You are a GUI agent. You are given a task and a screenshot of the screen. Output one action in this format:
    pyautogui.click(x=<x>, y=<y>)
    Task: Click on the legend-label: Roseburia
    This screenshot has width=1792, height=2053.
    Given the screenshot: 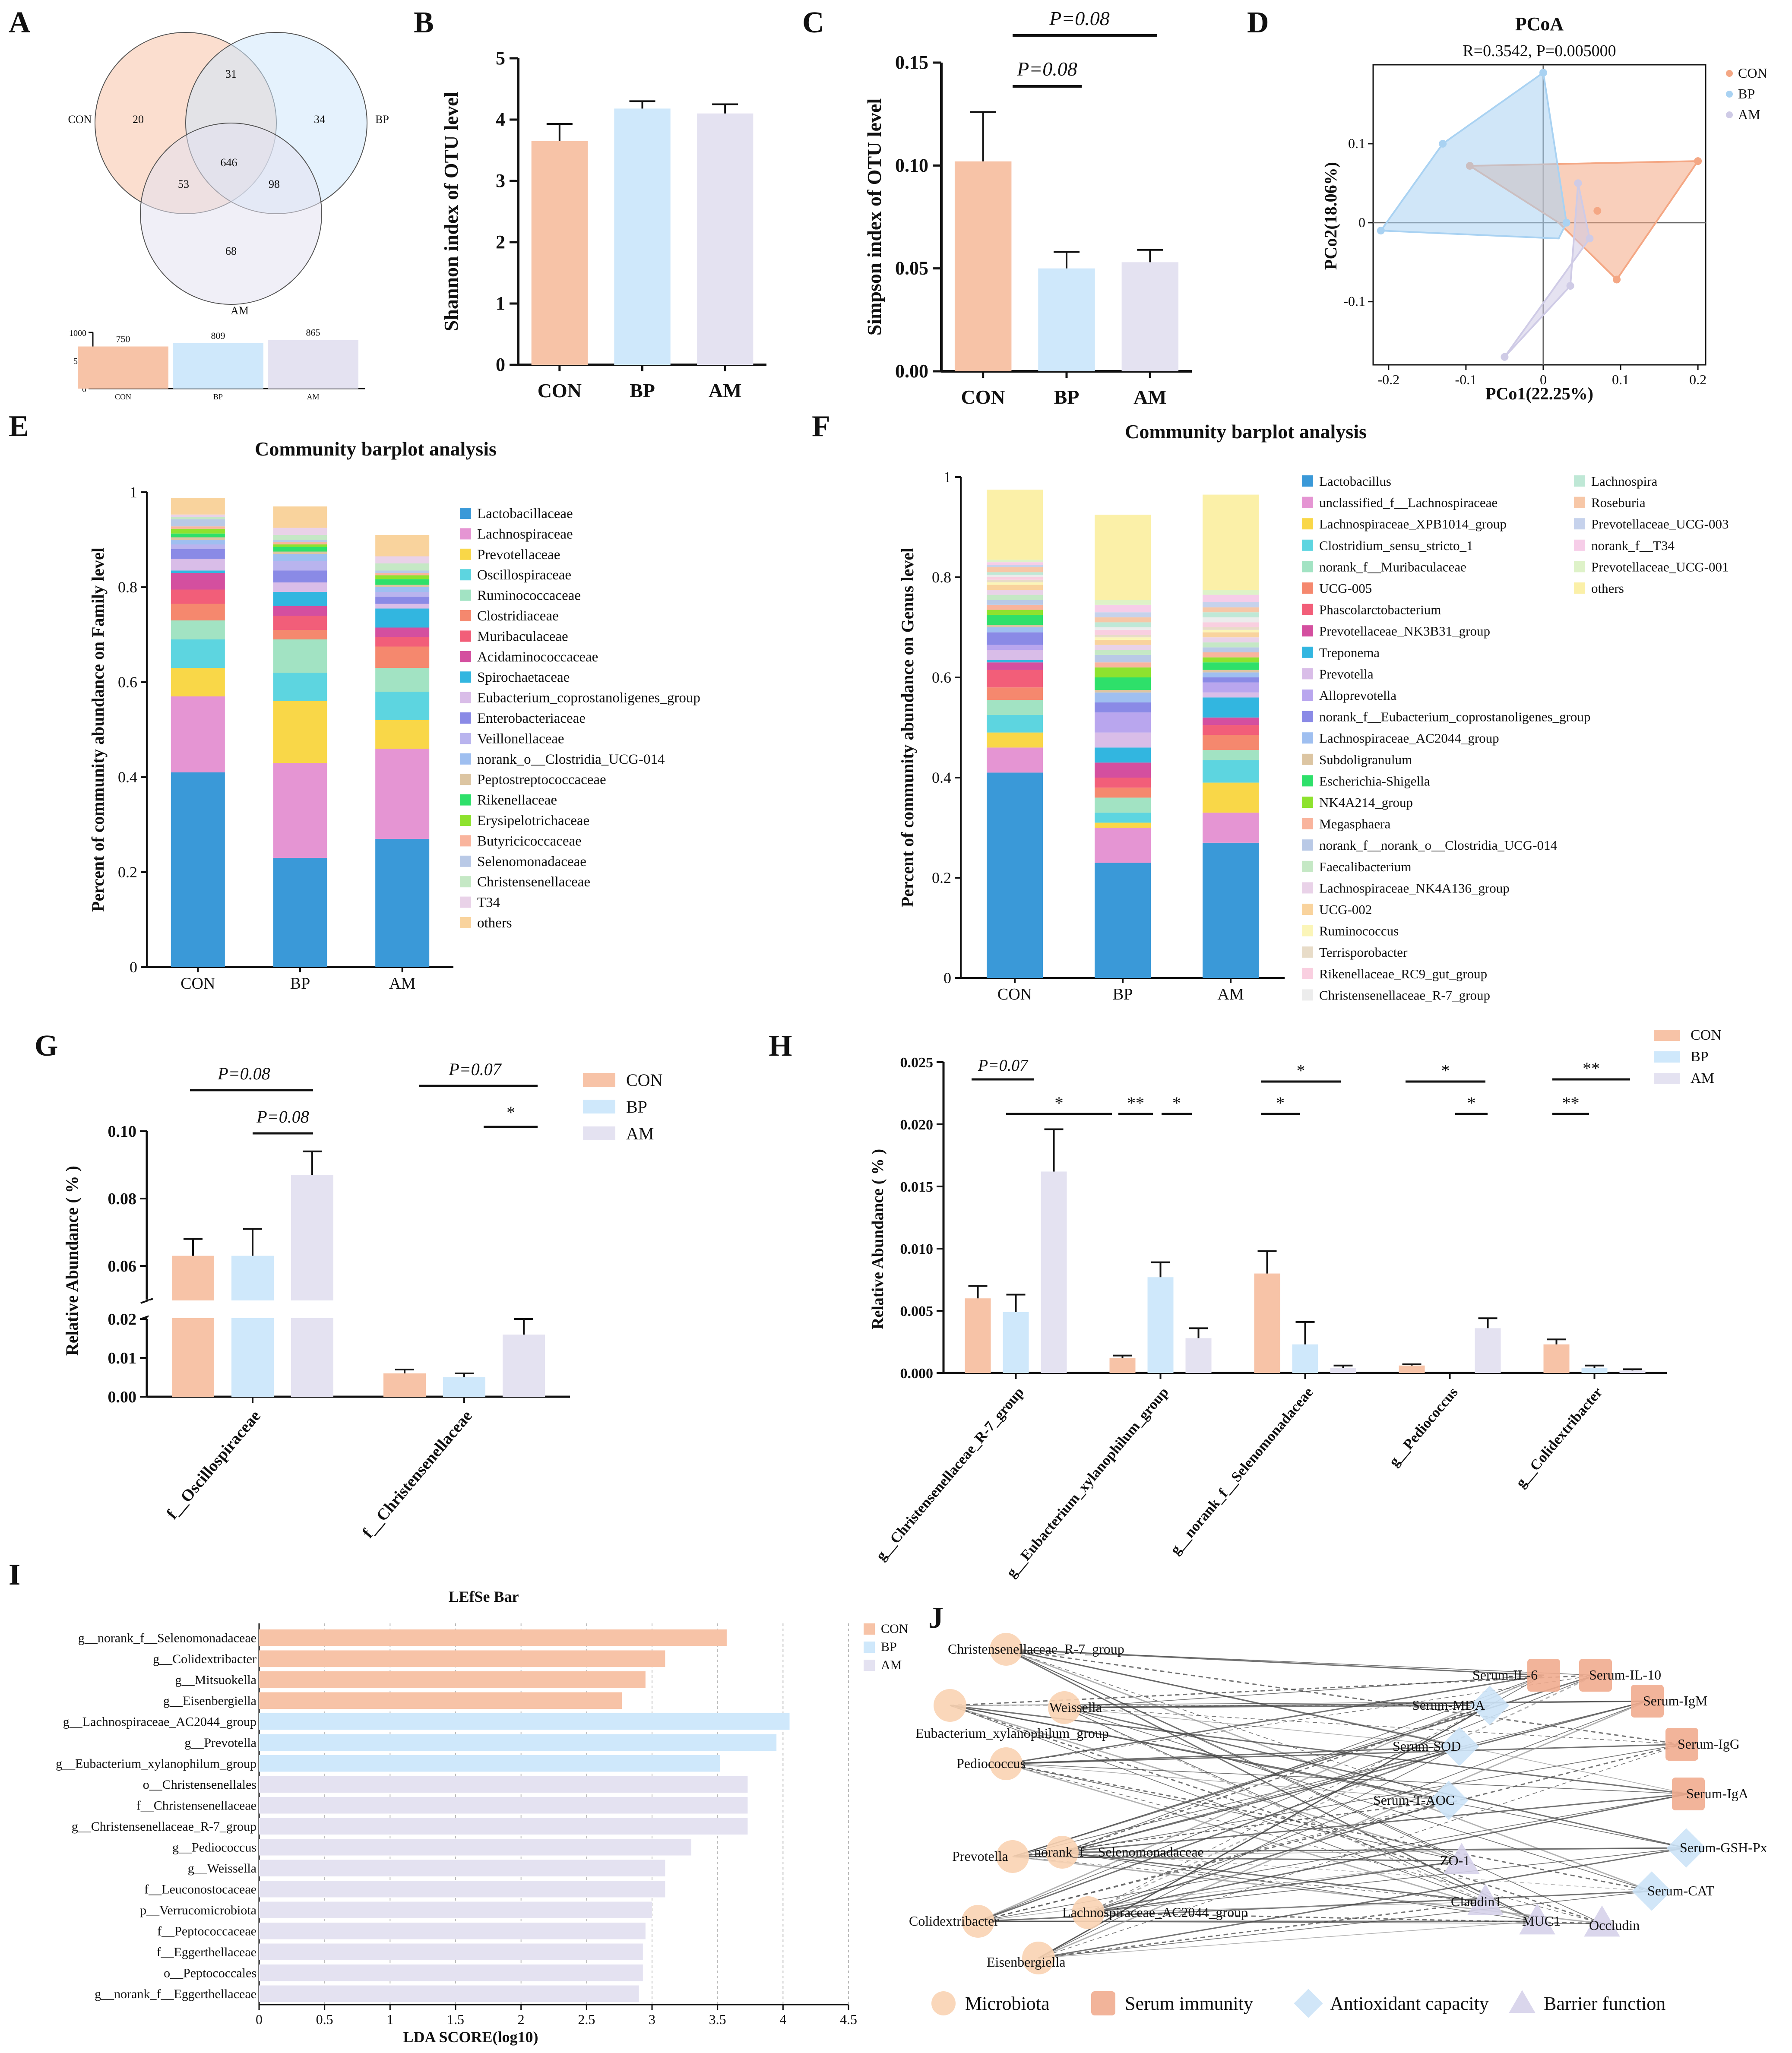 What is the action you would take?
    pyautogui.click(x=1619, y=503)
    